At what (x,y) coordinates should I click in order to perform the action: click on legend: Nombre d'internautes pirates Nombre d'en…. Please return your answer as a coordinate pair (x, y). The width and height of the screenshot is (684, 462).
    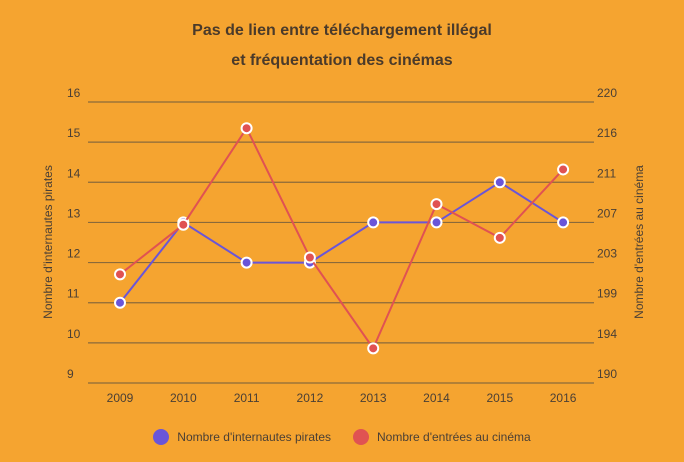
    Looking at the image, I should click on (342, 437).